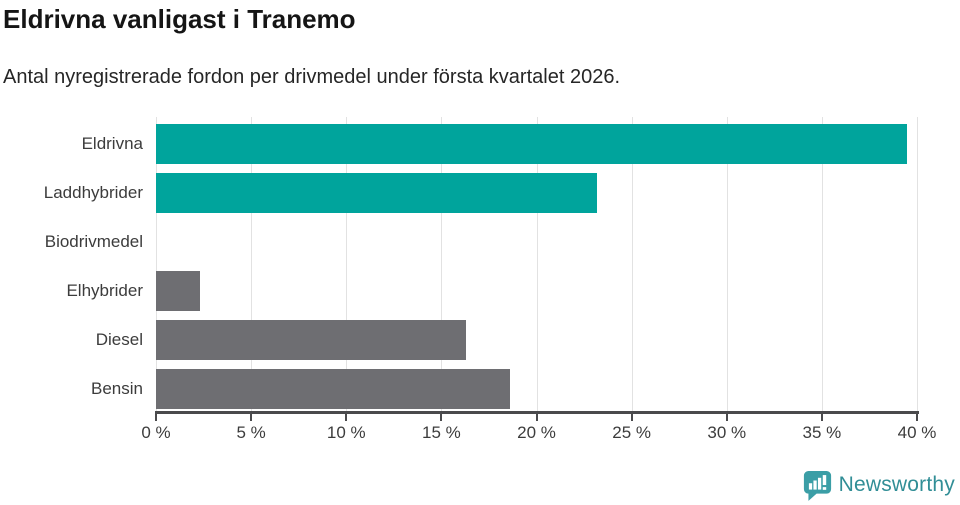 Image resolution: width=960 pixels, height=505 pixels. Describe the element at coordinates (896, 484) in the screenshot. I see `brand-name: Newsworthy` at that location.